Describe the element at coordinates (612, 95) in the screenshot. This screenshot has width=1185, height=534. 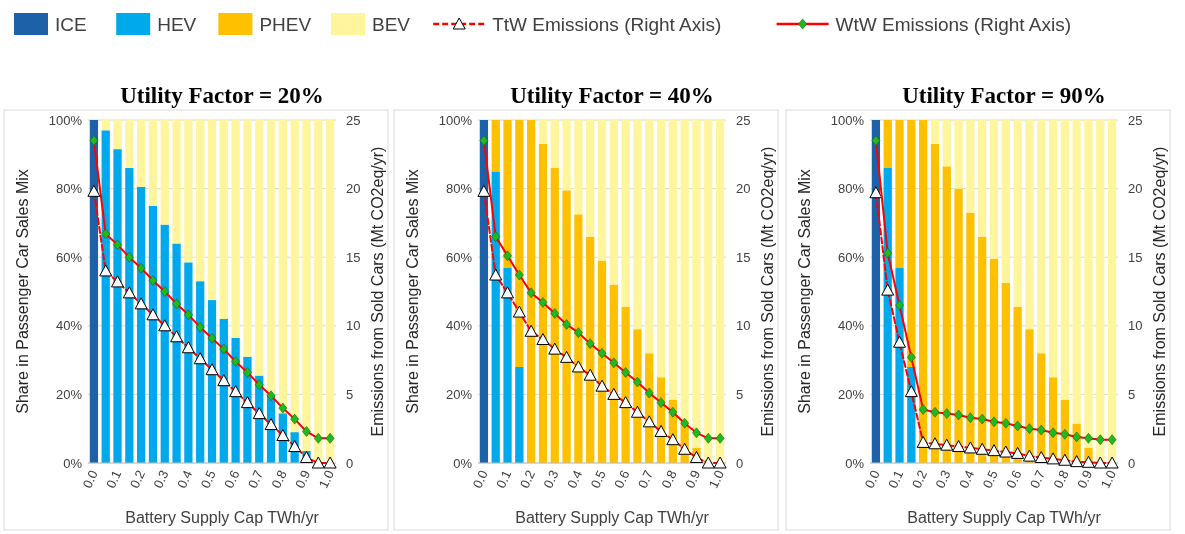
I see `chart-title: Utility Factor = 40%` at that location.